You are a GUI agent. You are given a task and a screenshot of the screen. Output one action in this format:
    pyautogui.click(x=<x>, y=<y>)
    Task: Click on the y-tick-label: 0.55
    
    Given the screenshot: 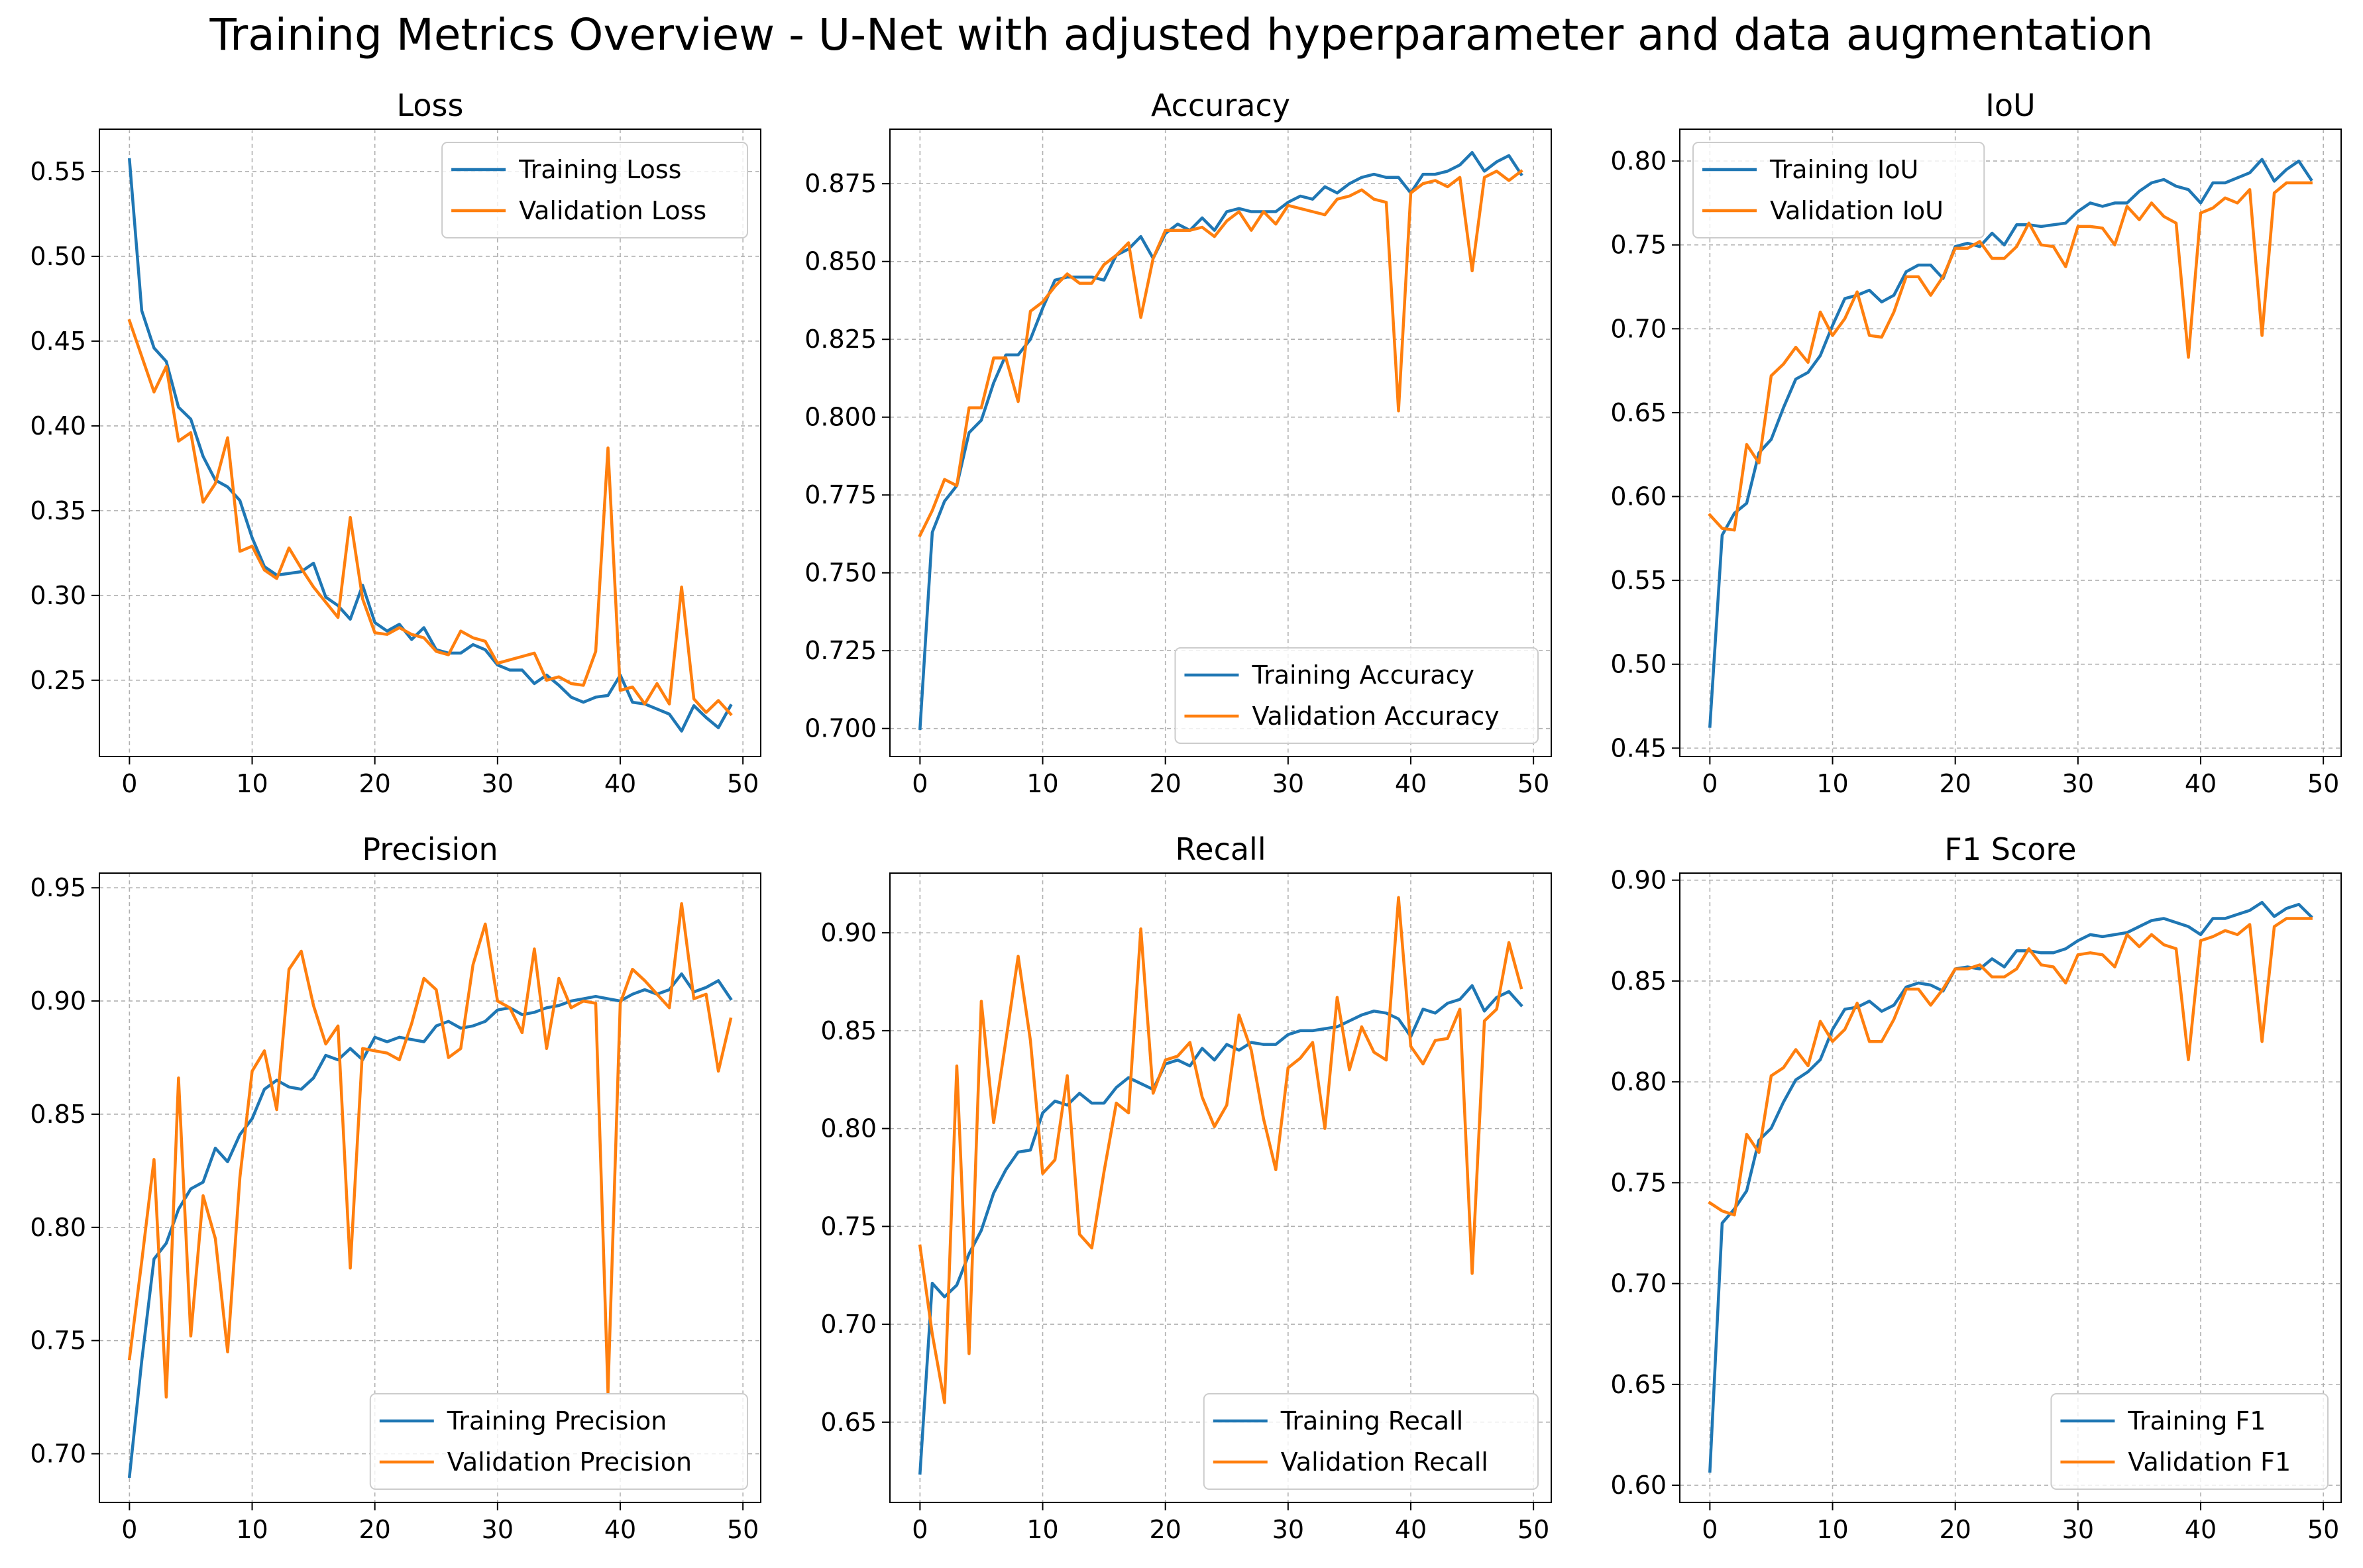 What is the action you would take?
    pyautogui.click(x=58, y=171)
    